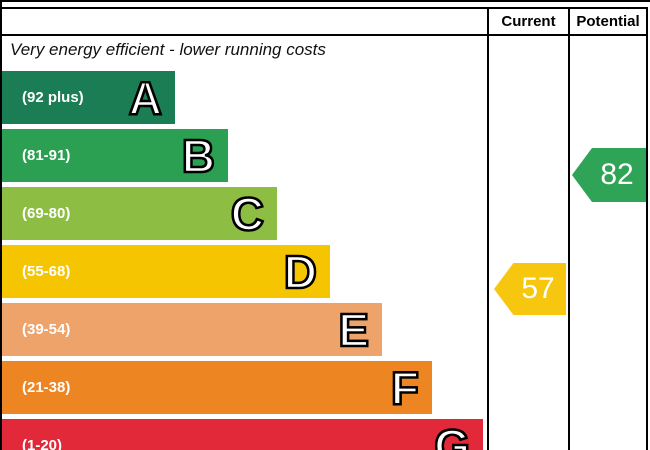 The image size is (650, 450). Describe the element at coordinates (248, 213) in the screenshot. I see `band-letter: C` at that location.